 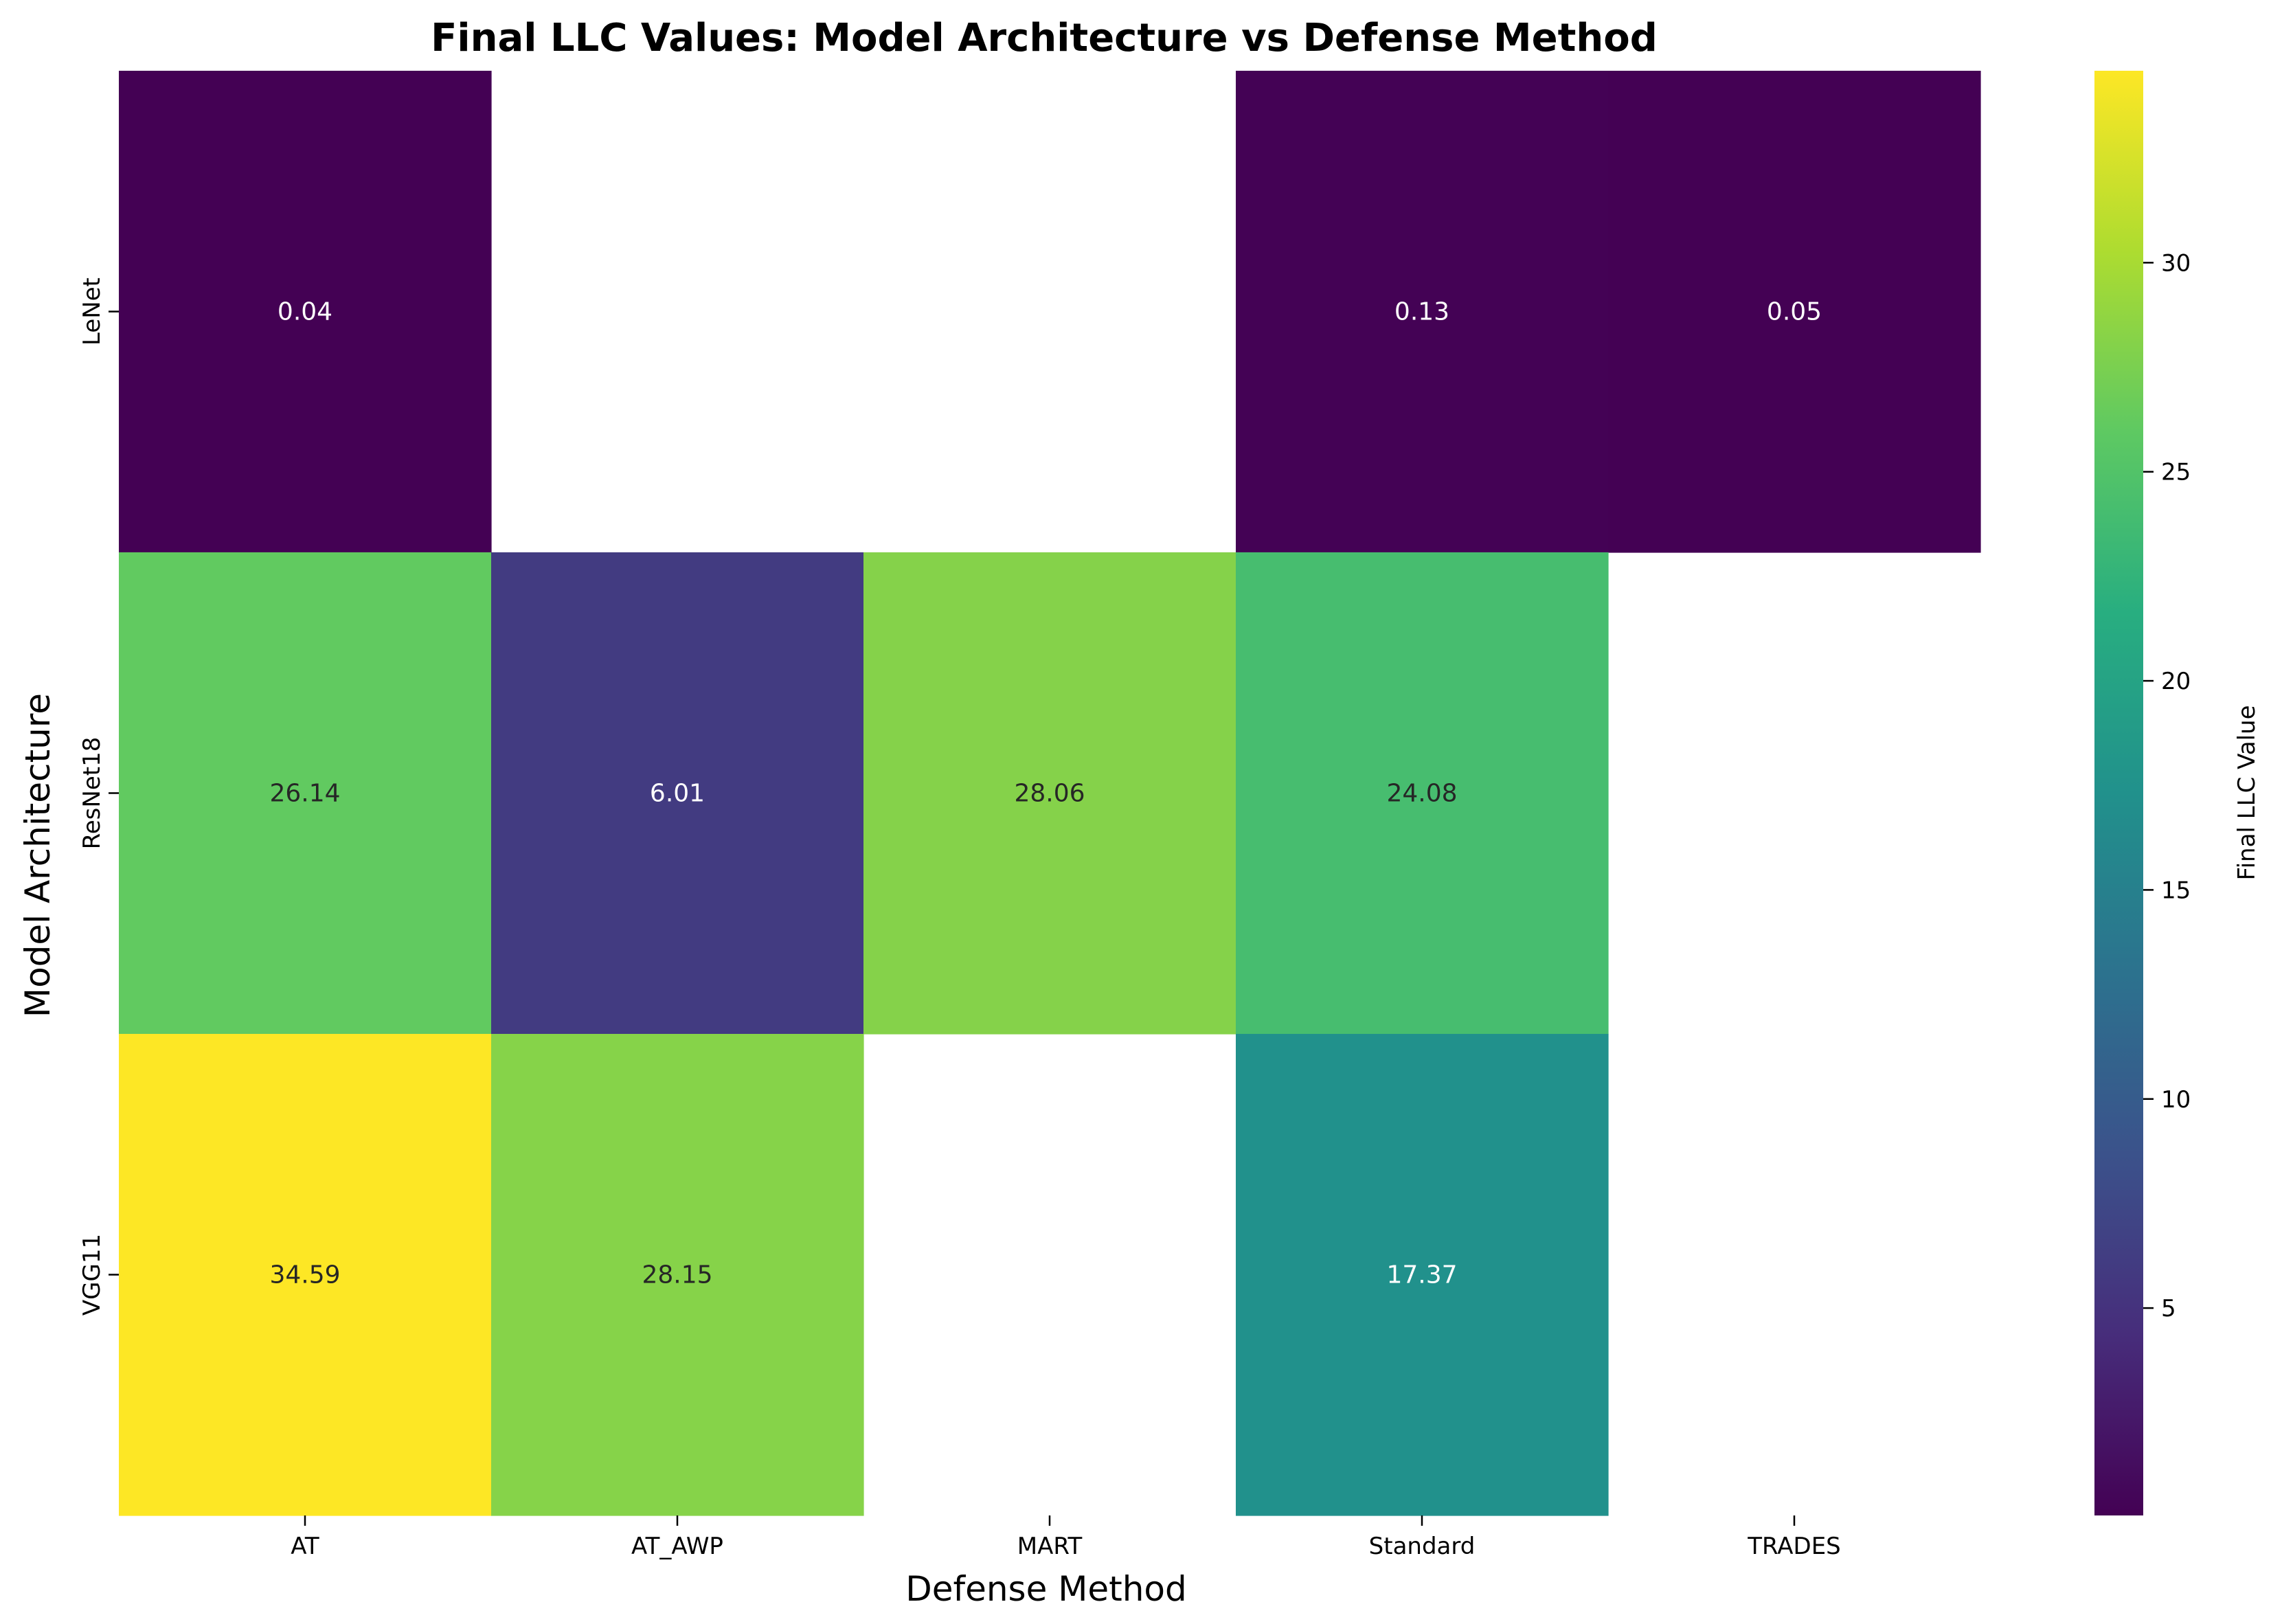 I want to click on x-axis-ticks: AT AT_AWP MART Standard TRADES, so click(x=1066, y=1537).